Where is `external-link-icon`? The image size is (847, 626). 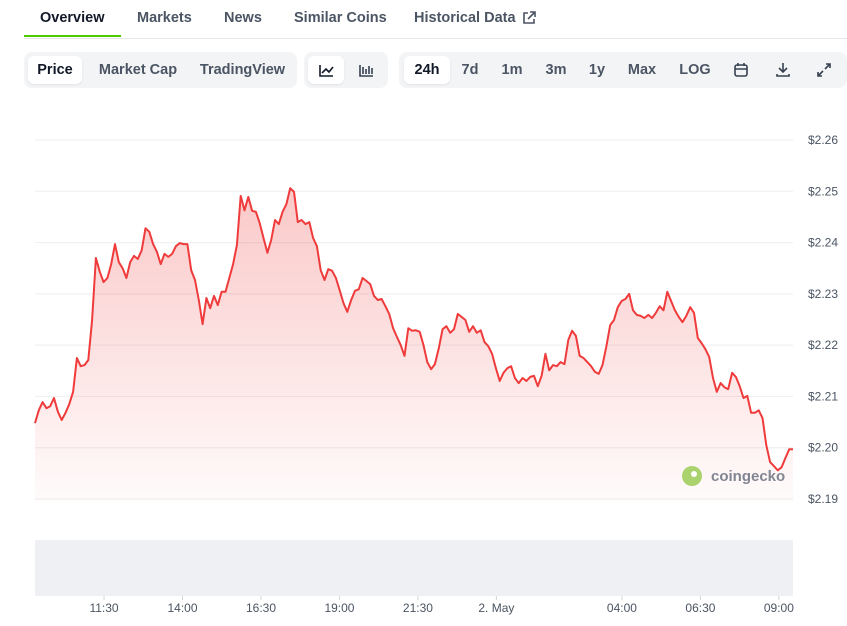
external-link-icon is located at coordinates (529, 17).